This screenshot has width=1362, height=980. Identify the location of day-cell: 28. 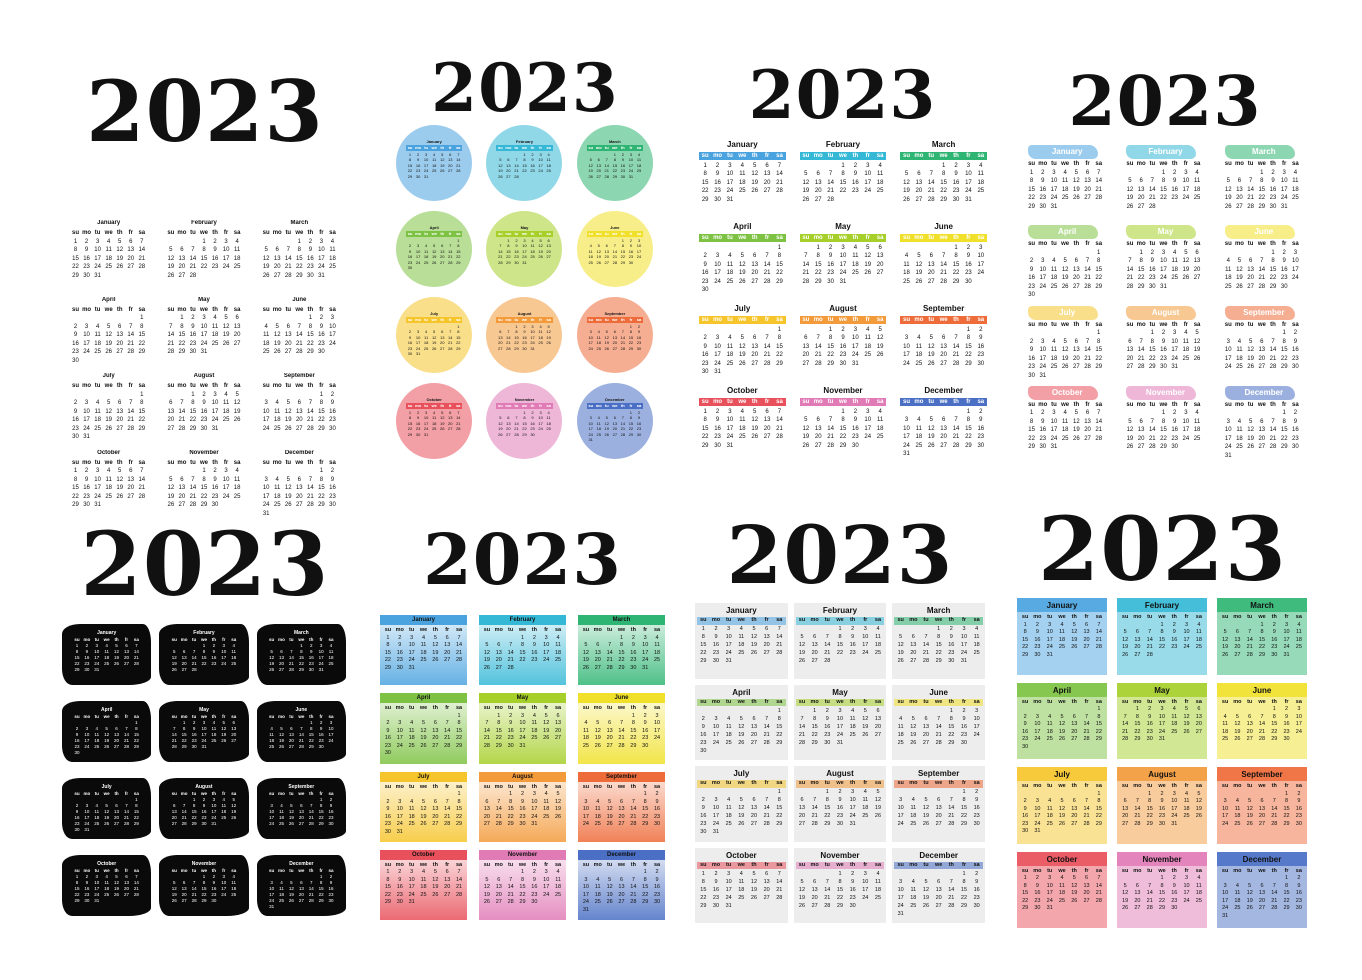
(1125, 739).